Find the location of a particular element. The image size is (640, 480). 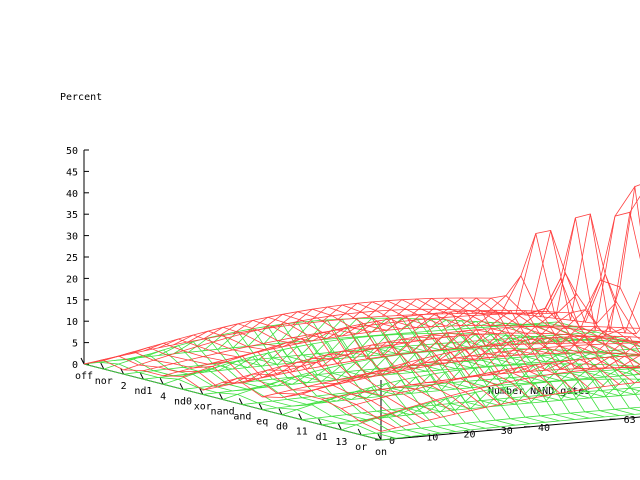

x-tick-label: nd0 is located at coordinates (183, 401).